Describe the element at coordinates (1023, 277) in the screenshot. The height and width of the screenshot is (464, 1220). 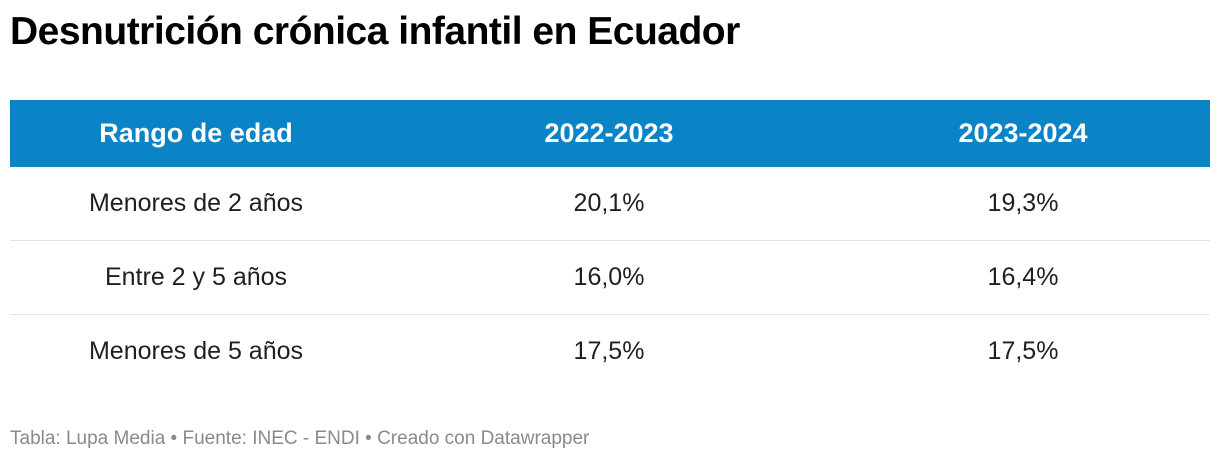
I see `value-cell-2023-2024: 16,4%` at that location.